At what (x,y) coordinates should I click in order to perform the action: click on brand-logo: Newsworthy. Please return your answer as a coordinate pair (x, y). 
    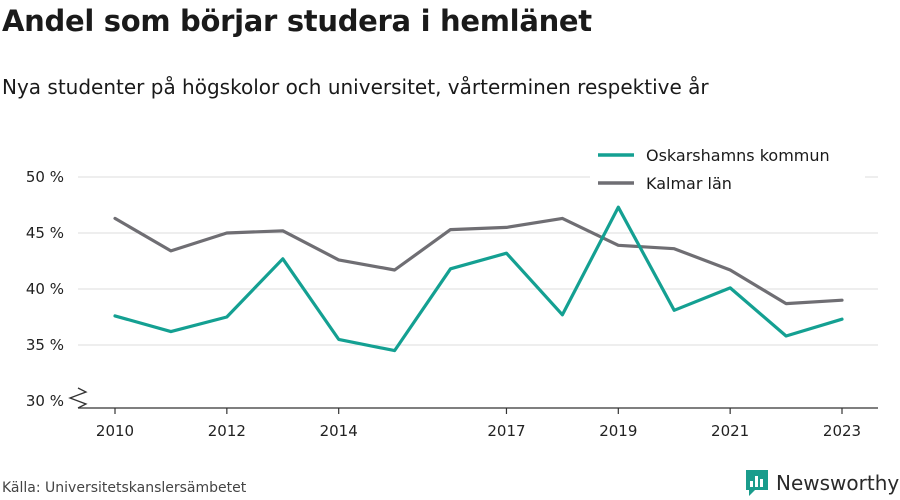
    Looking at the image, I should click on (821, 483).